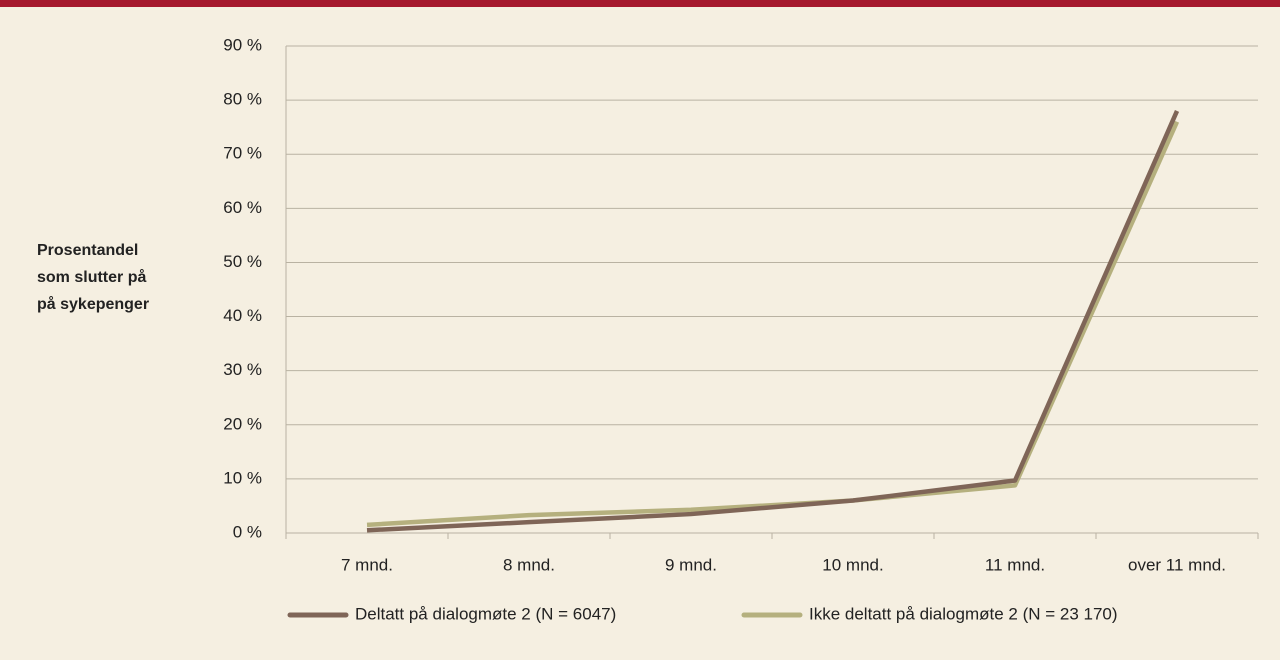 The width and height of the screenshot is (1280, 660). What do you see at coordinates (1177, 564) in the screenshot?
I see `x-tick-label: over 11 mnd.` at bounding box center [1177, 564].